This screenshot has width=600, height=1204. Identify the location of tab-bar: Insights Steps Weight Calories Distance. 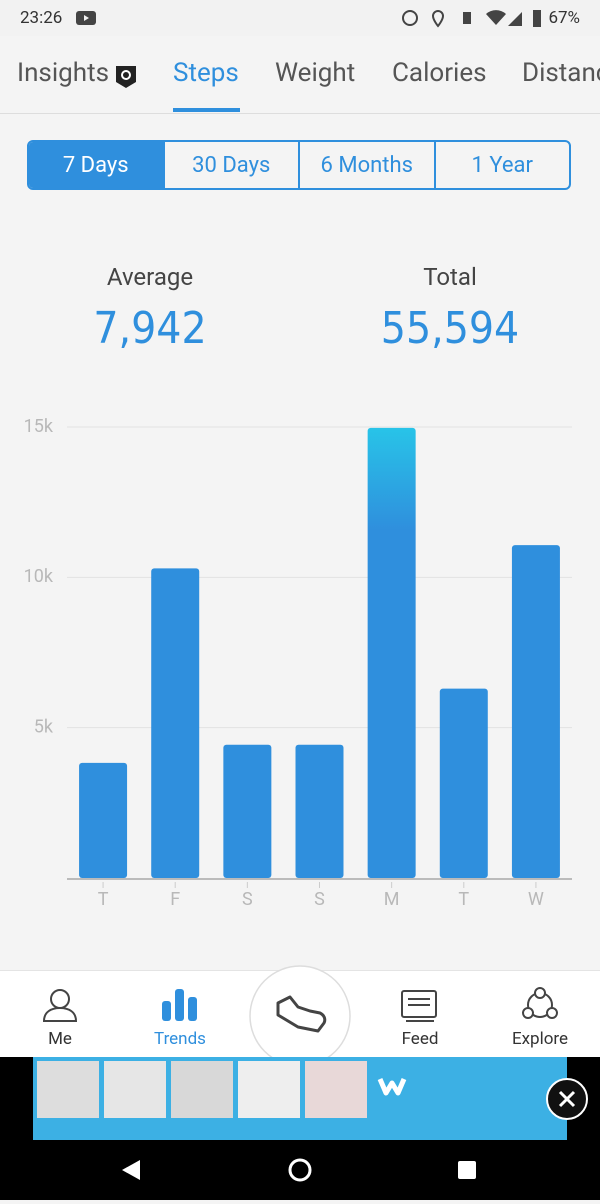
(300, 75).